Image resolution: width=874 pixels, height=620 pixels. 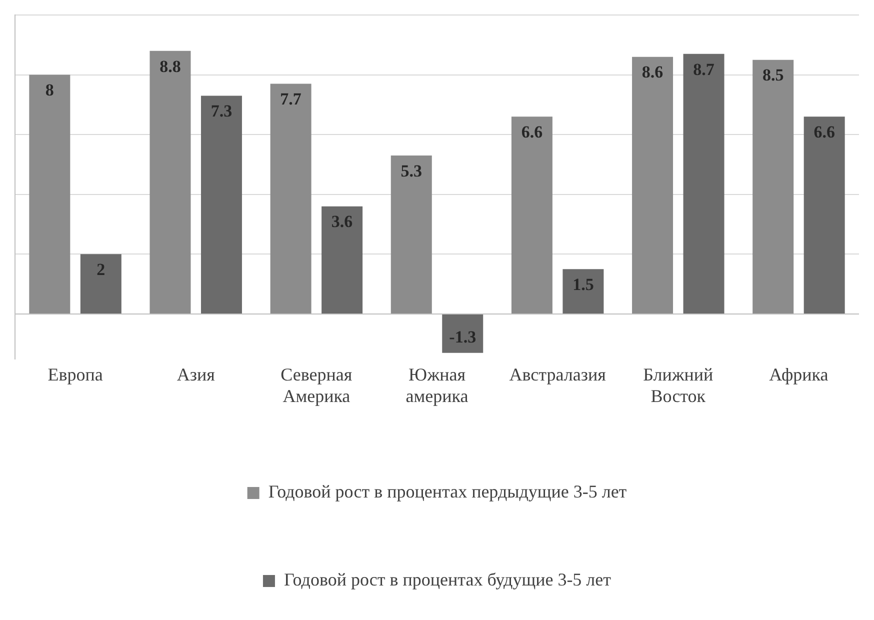 What do you see at coordinates (704, 69) in the screenshot?
I see `data-label: 8.7` at bounding box center [704, 69].